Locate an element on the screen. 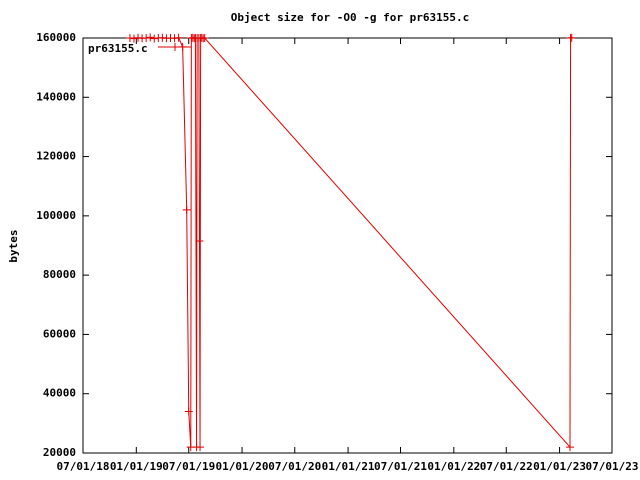 This screenshot has width=640, height=480. x-tick-label: 07/01/23 is located at coordinates (612, 466).